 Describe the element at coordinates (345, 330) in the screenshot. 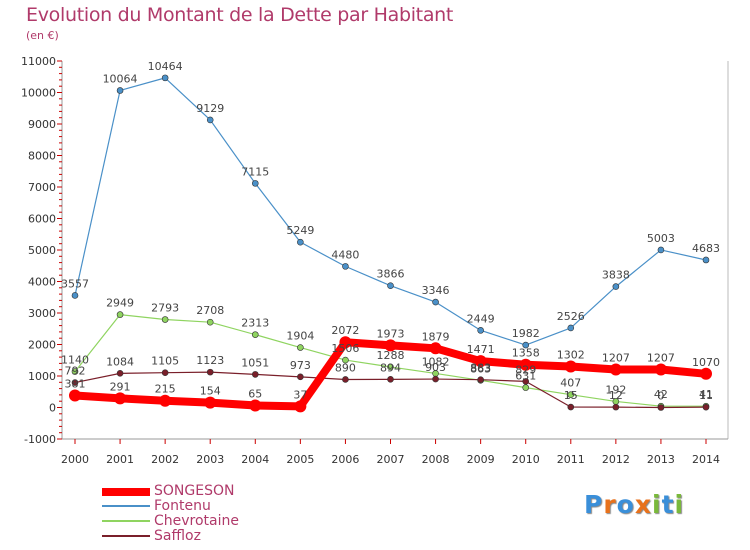

I see `data-label-songeson: 2072` at that location.